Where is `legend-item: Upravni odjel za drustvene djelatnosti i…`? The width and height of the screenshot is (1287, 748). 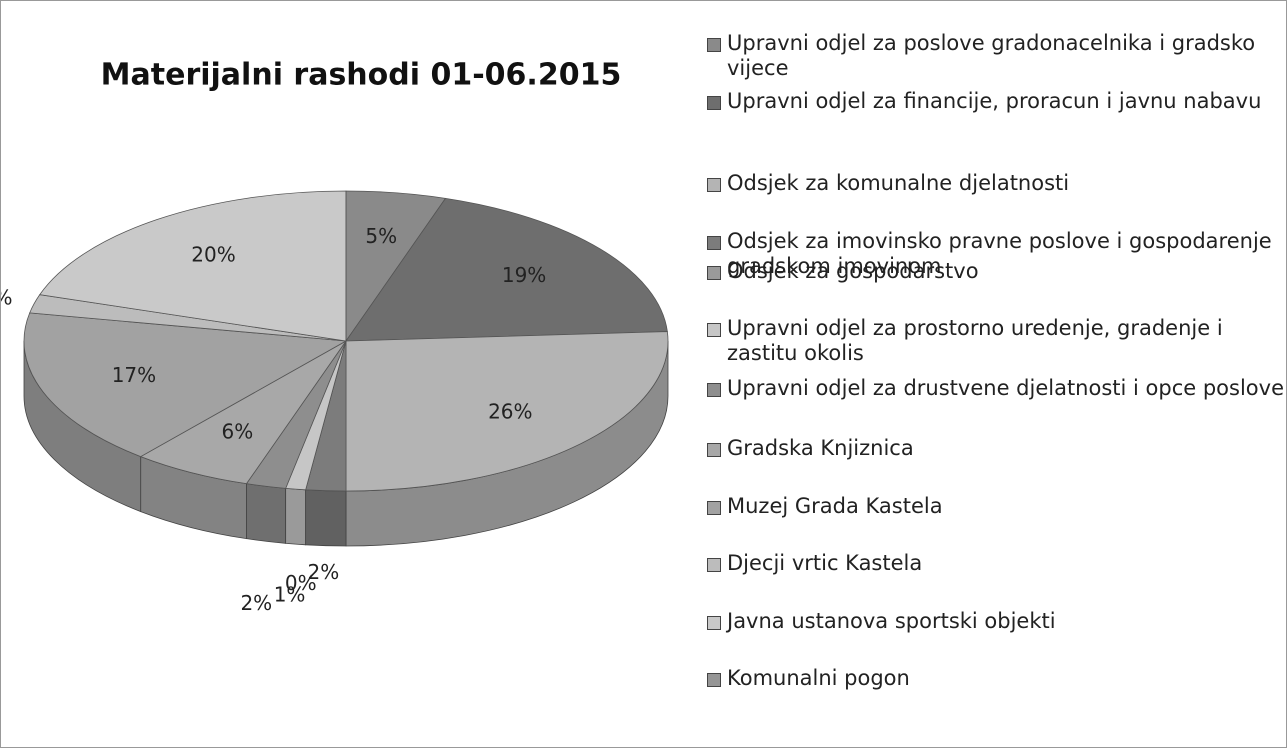 legend-item: Upravni odjel za drustvene djelatnosti i… is located at coordinates (997, 388).